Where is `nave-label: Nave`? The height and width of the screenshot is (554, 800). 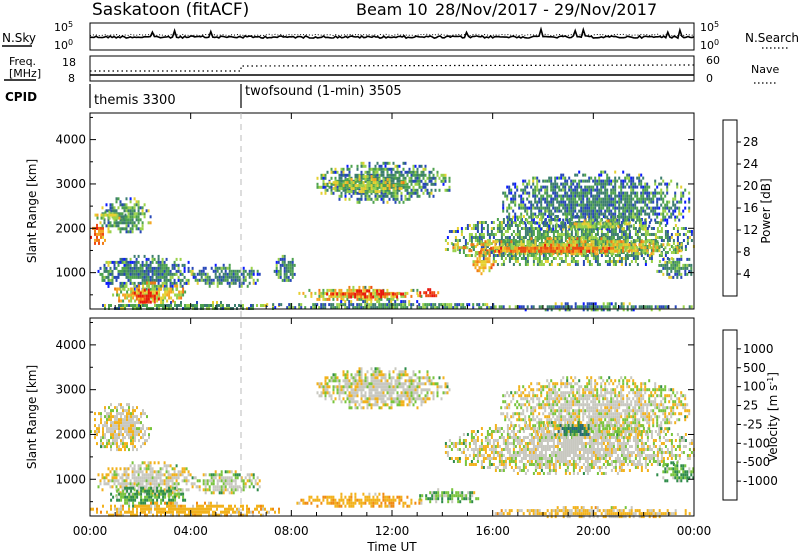
nave-label: Nave is located at coordinates (765, 69).